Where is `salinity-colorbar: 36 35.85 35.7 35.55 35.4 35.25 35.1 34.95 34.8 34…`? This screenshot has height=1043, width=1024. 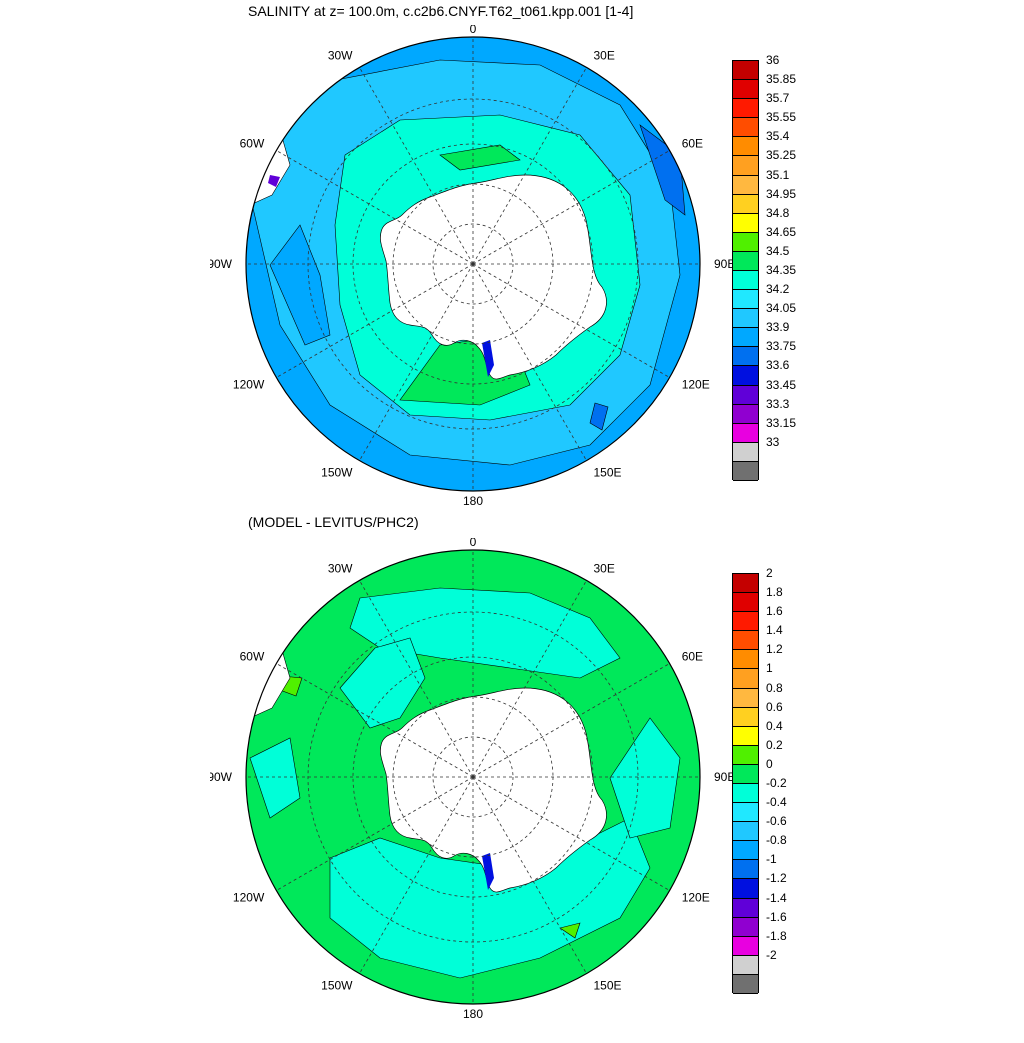
salinity-colorbar: 36 35.85 35.7 35.55 35.4 35.25 35.1 34.95 34.8 34… is located at coordinates (770, 267).